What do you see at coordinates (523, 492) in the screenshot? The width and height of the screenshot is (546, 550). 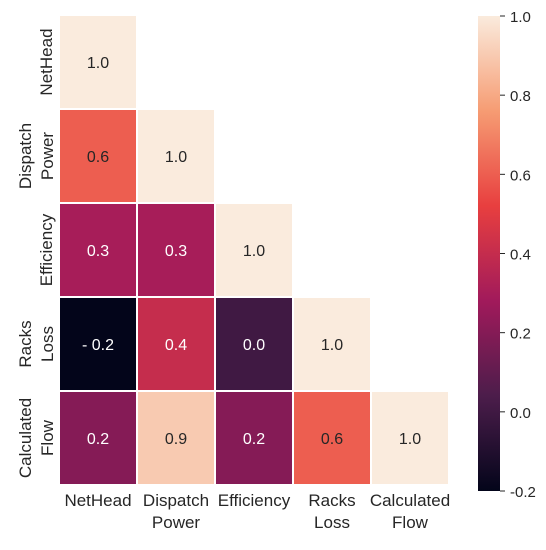 I see `colorbar-tick-label: -0.2` at bounding box center [523, 492].